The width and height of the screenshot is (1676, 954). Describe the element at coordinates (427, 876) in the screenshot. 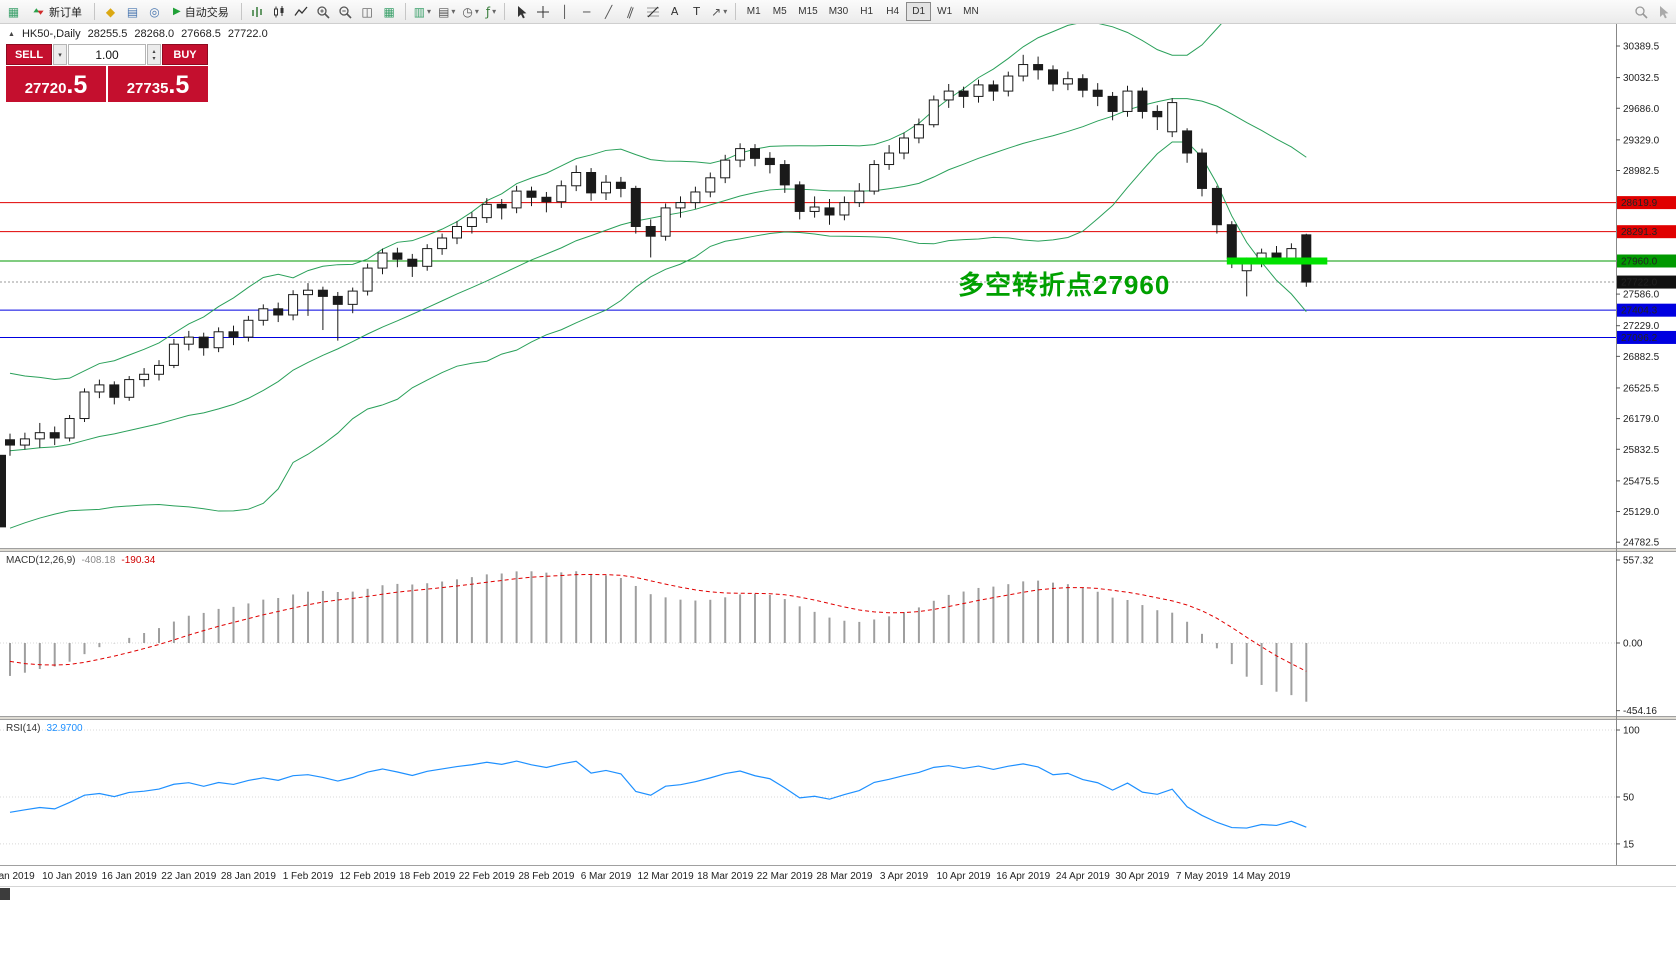

I see `date-label: 18 Feb 2019` at that location.